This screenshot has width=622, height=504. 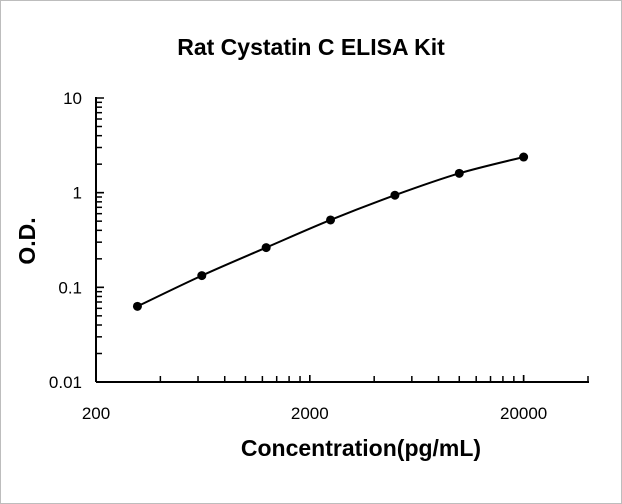 What do you see at coordinates (70, 287) in the screenshot?
I see `y-tick-label: 0.1` at bounding box center [70, 287].